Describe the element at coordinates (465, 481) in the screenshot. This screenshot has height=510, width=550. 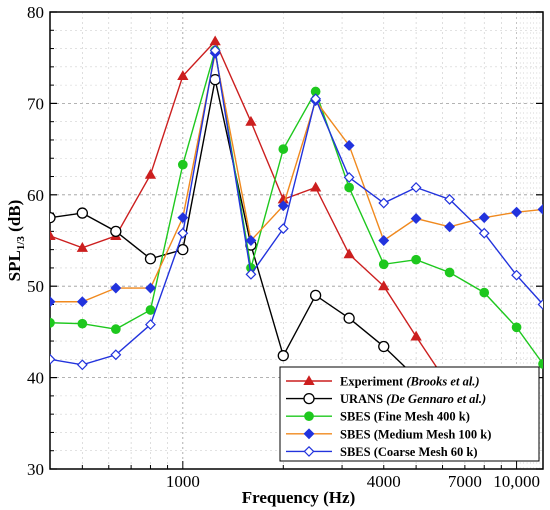
I see `x-tick-label: 7000` at that location.